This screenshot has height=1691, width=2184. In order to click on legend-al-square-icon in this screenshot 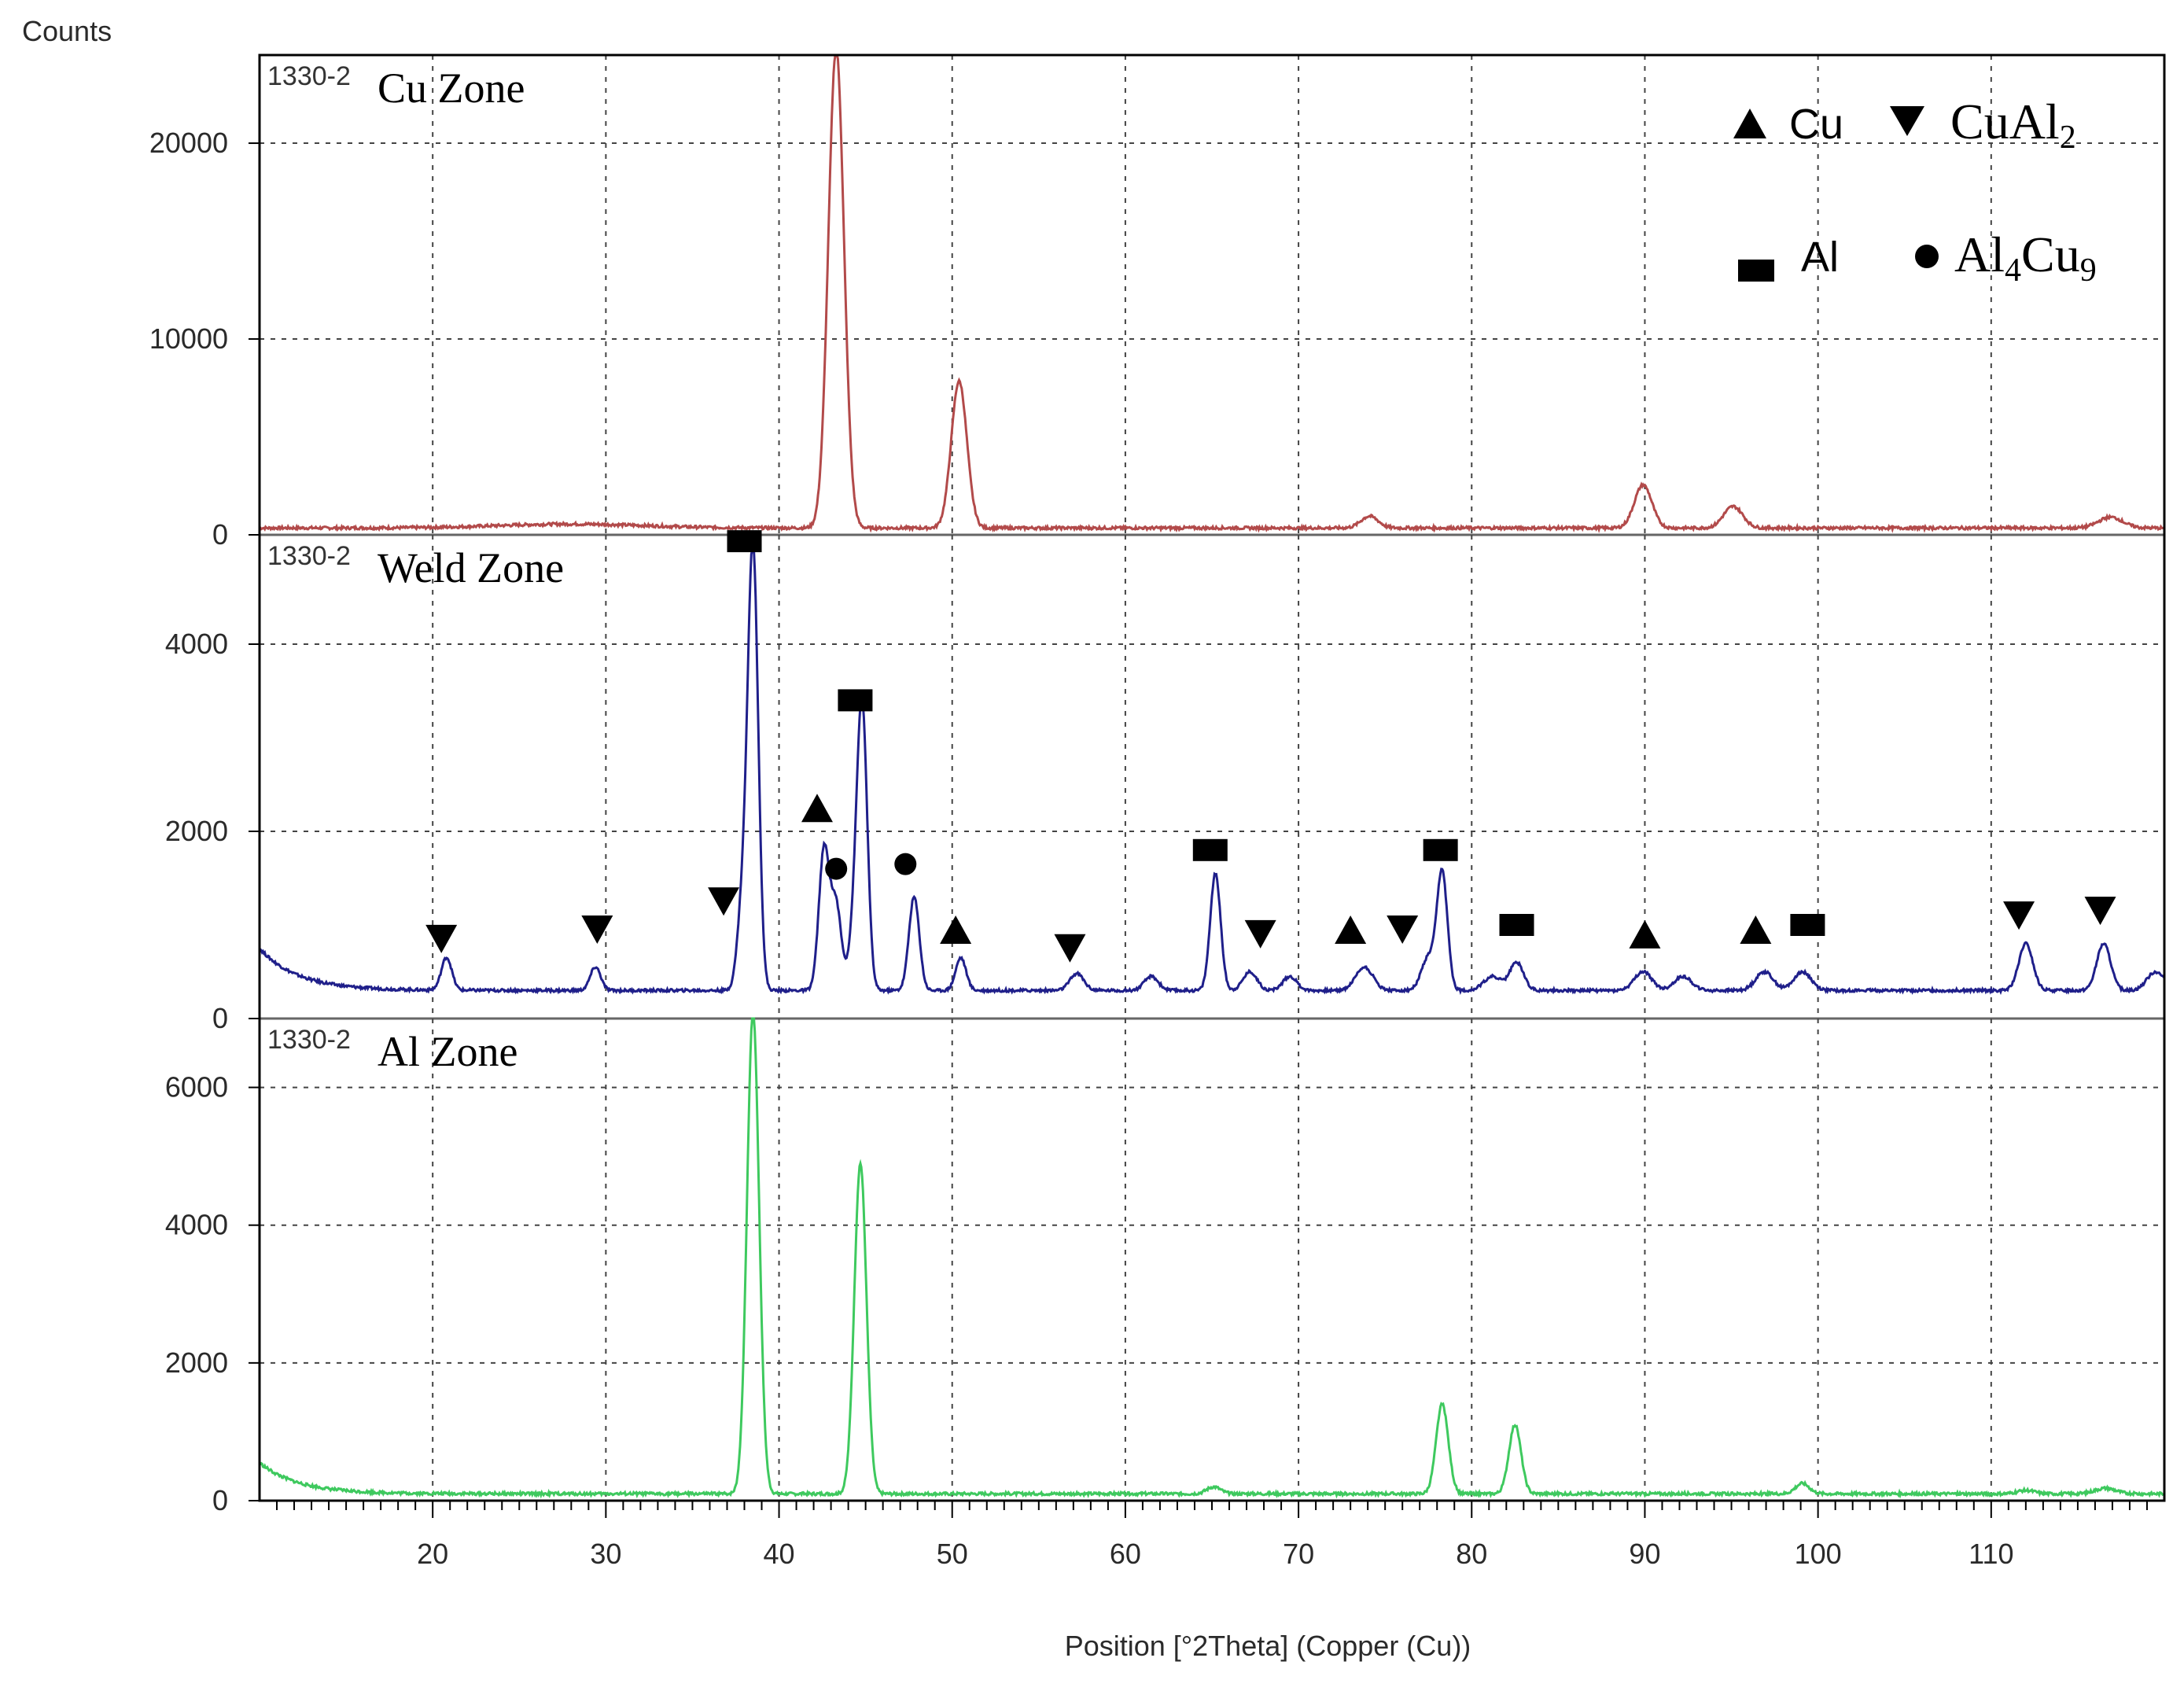, I will do `click(1756, 271)`.